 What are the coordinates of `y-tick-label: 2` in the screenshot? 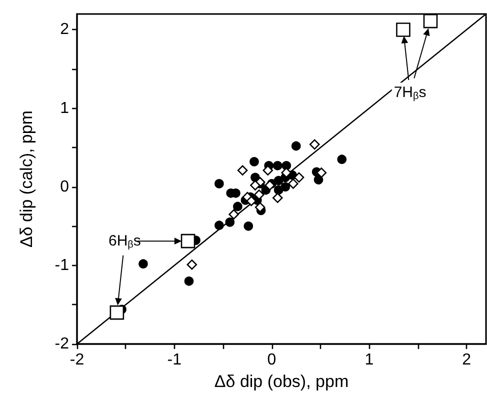 It's located at (65, 29).